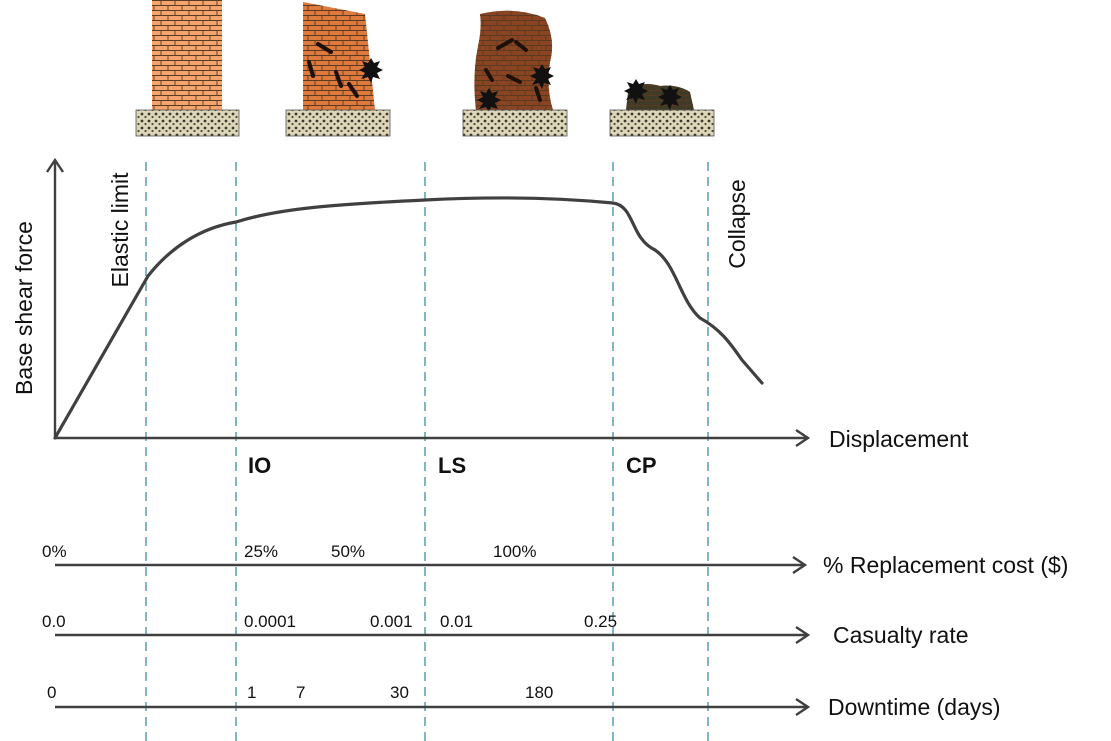 The height and width of the screenshot is (741, 1111). I want to click on replacement-cost-tick: 100%, so click(514, 551).